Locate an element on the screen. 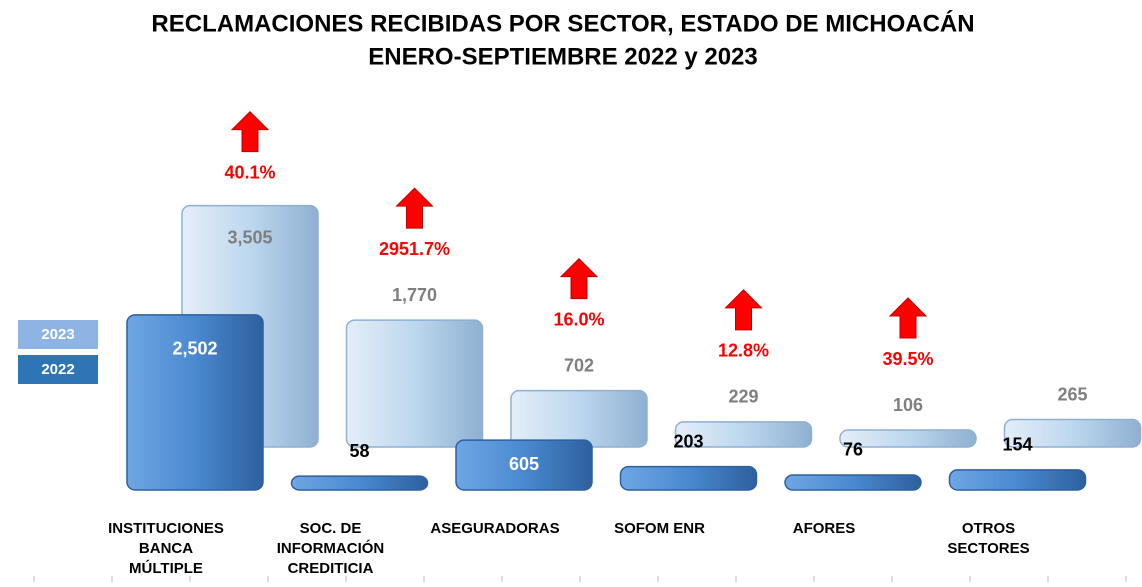 The height and width of the screenshot is (587, 1142). value-label: 265 is located at coordinates (1072, 394).